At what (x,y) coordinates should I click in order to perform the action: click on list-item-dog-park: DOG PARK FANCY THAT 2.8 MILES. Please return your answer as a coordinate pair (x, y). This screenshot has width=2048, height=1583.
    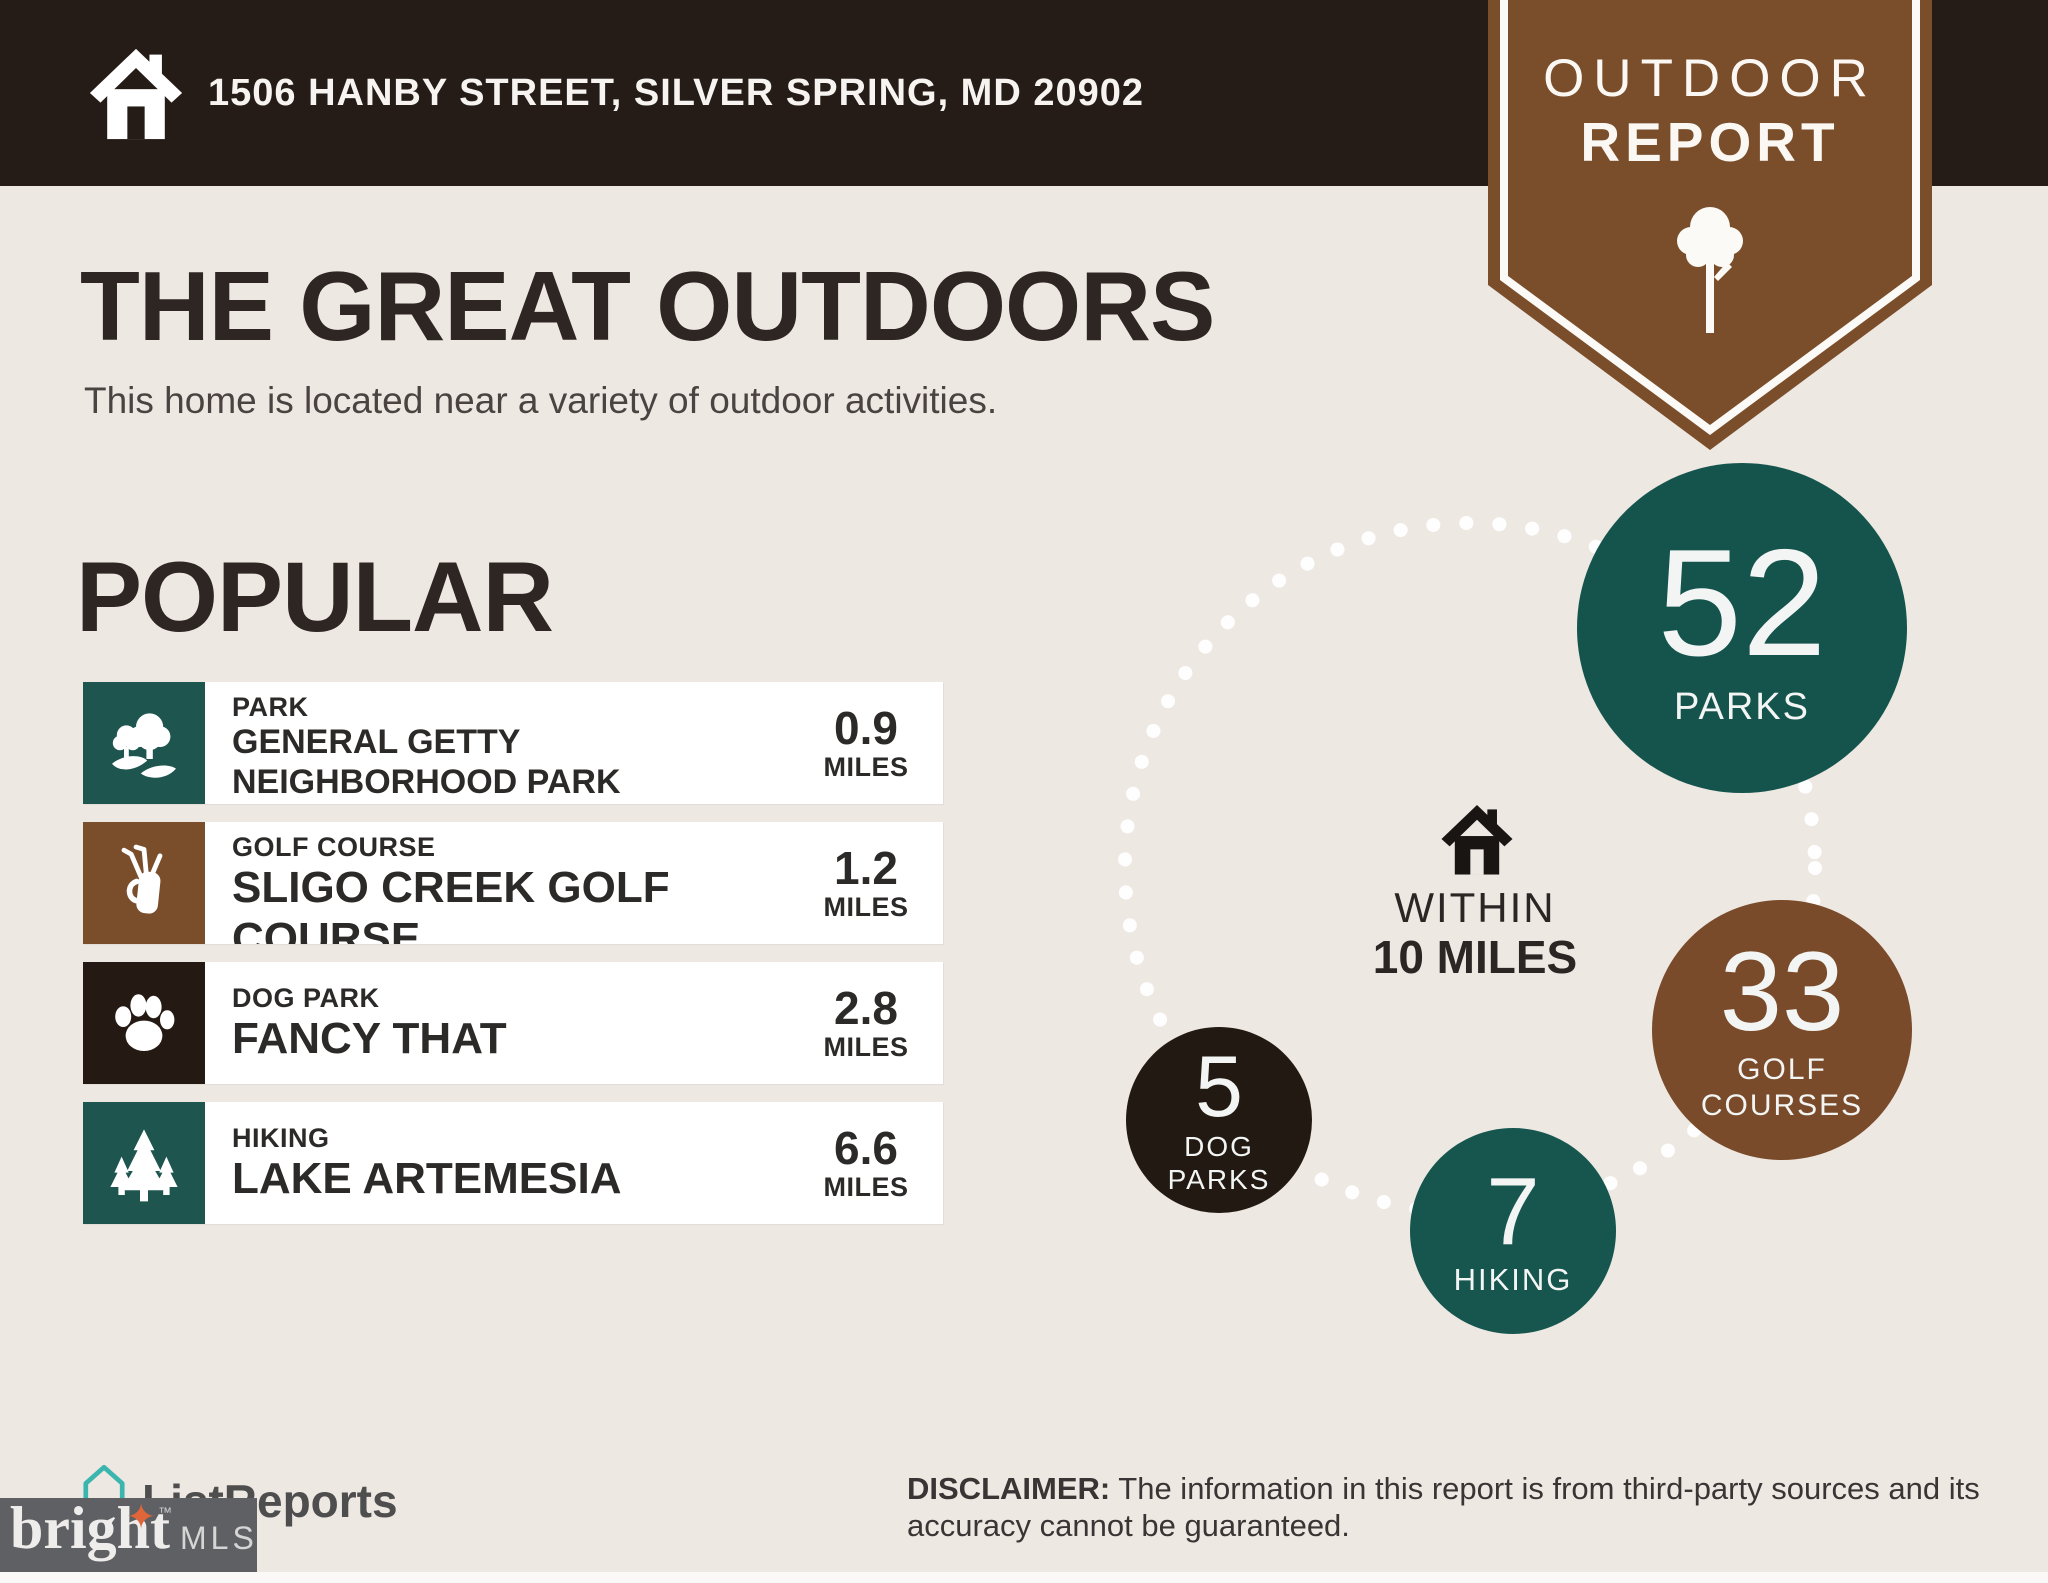
    Looking at the image, I should click on (513, 1023).